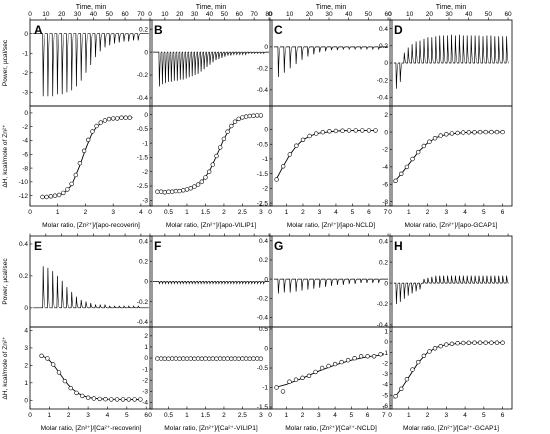 This screenshot has width=550, height=434. Describe the element at coordinates (386, 212) in the screenshot. I see `molar-tick-label: 7` at that location.